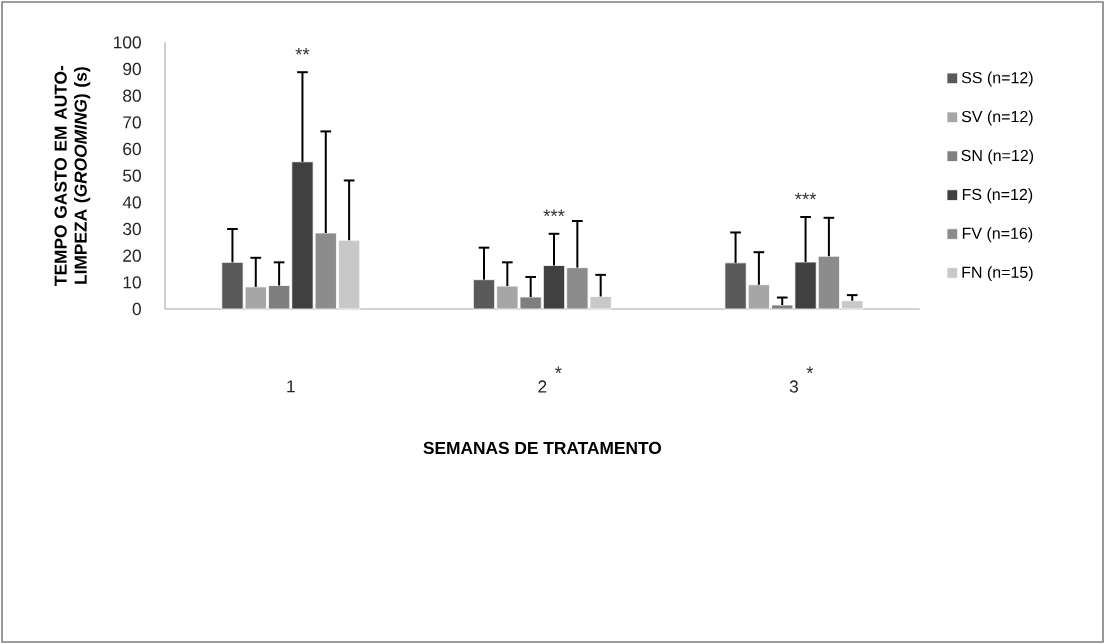 The image size is (1105, 644). Describe the element at coordinates (132, 255) in the screenshot. I see `y-tick-label: 20` at that location.